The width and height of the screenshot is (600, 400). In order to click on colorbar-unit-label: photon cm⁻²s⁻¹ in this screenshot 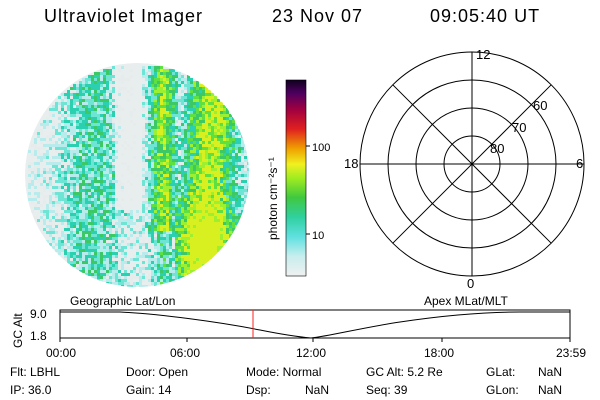, I will do `click(273, 198)`.